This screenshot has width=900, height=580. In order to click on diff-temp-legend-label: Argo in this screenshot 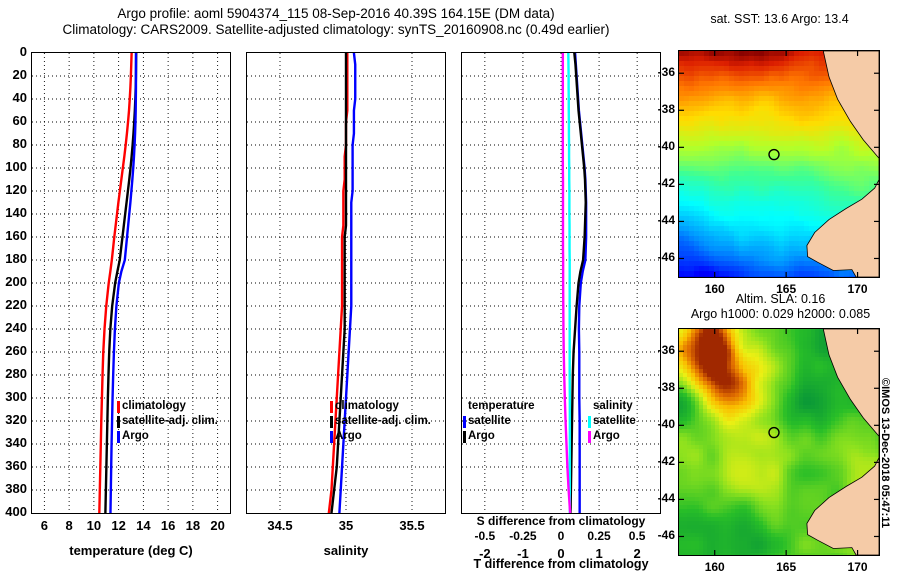, I will do `click(481, 436)`.